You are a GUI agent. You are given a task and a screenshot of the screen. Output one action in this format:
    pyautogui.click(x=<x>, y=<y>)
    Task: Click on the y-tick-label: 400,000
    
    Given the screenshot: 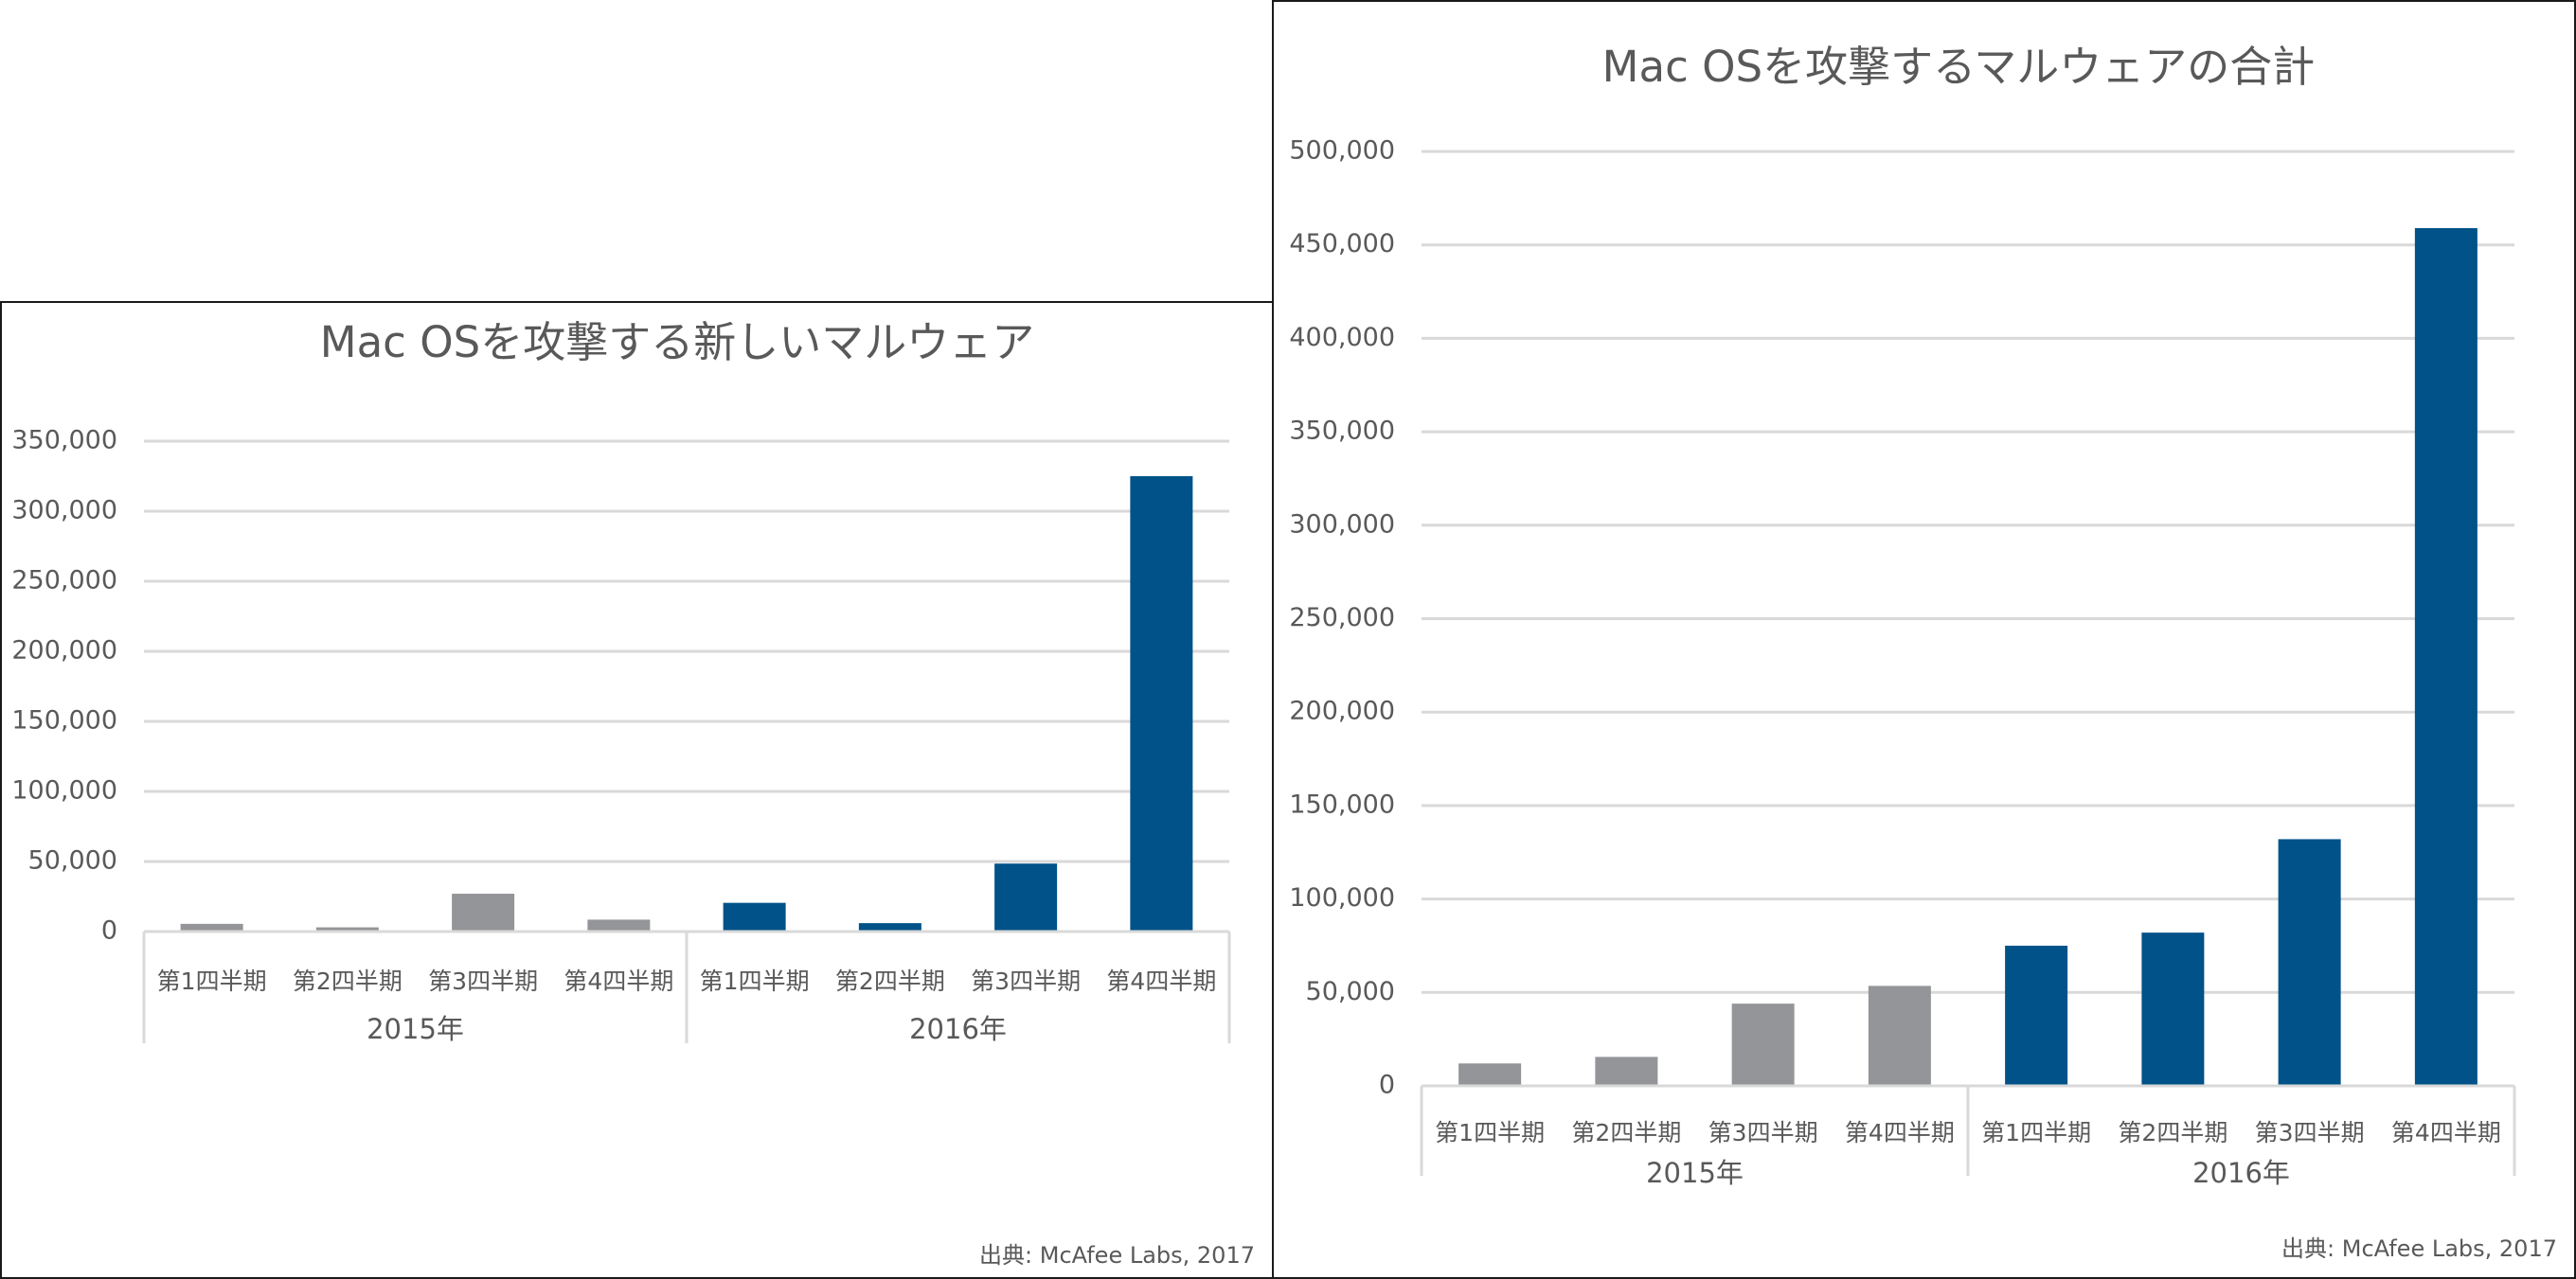 What is the action you would take?
    pyautogui.click(x=1342, y=337)
    